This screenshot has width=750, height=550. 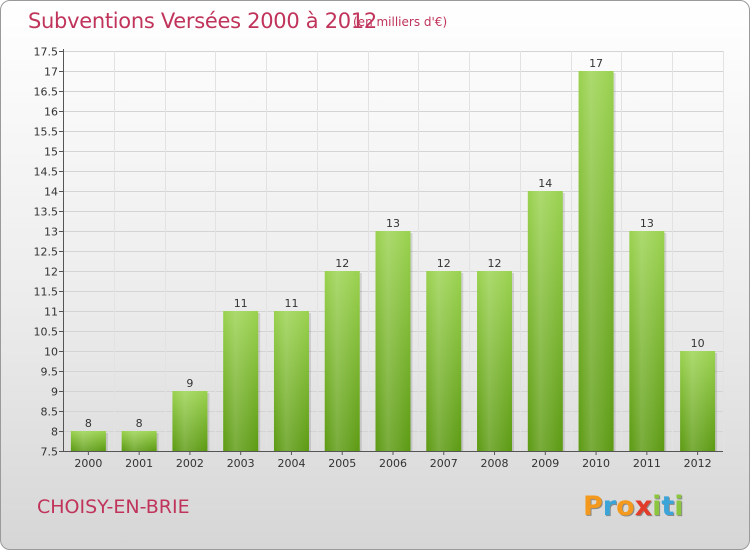 I want to click on y-tick-label: 7.5, so click(x=50, y=452).